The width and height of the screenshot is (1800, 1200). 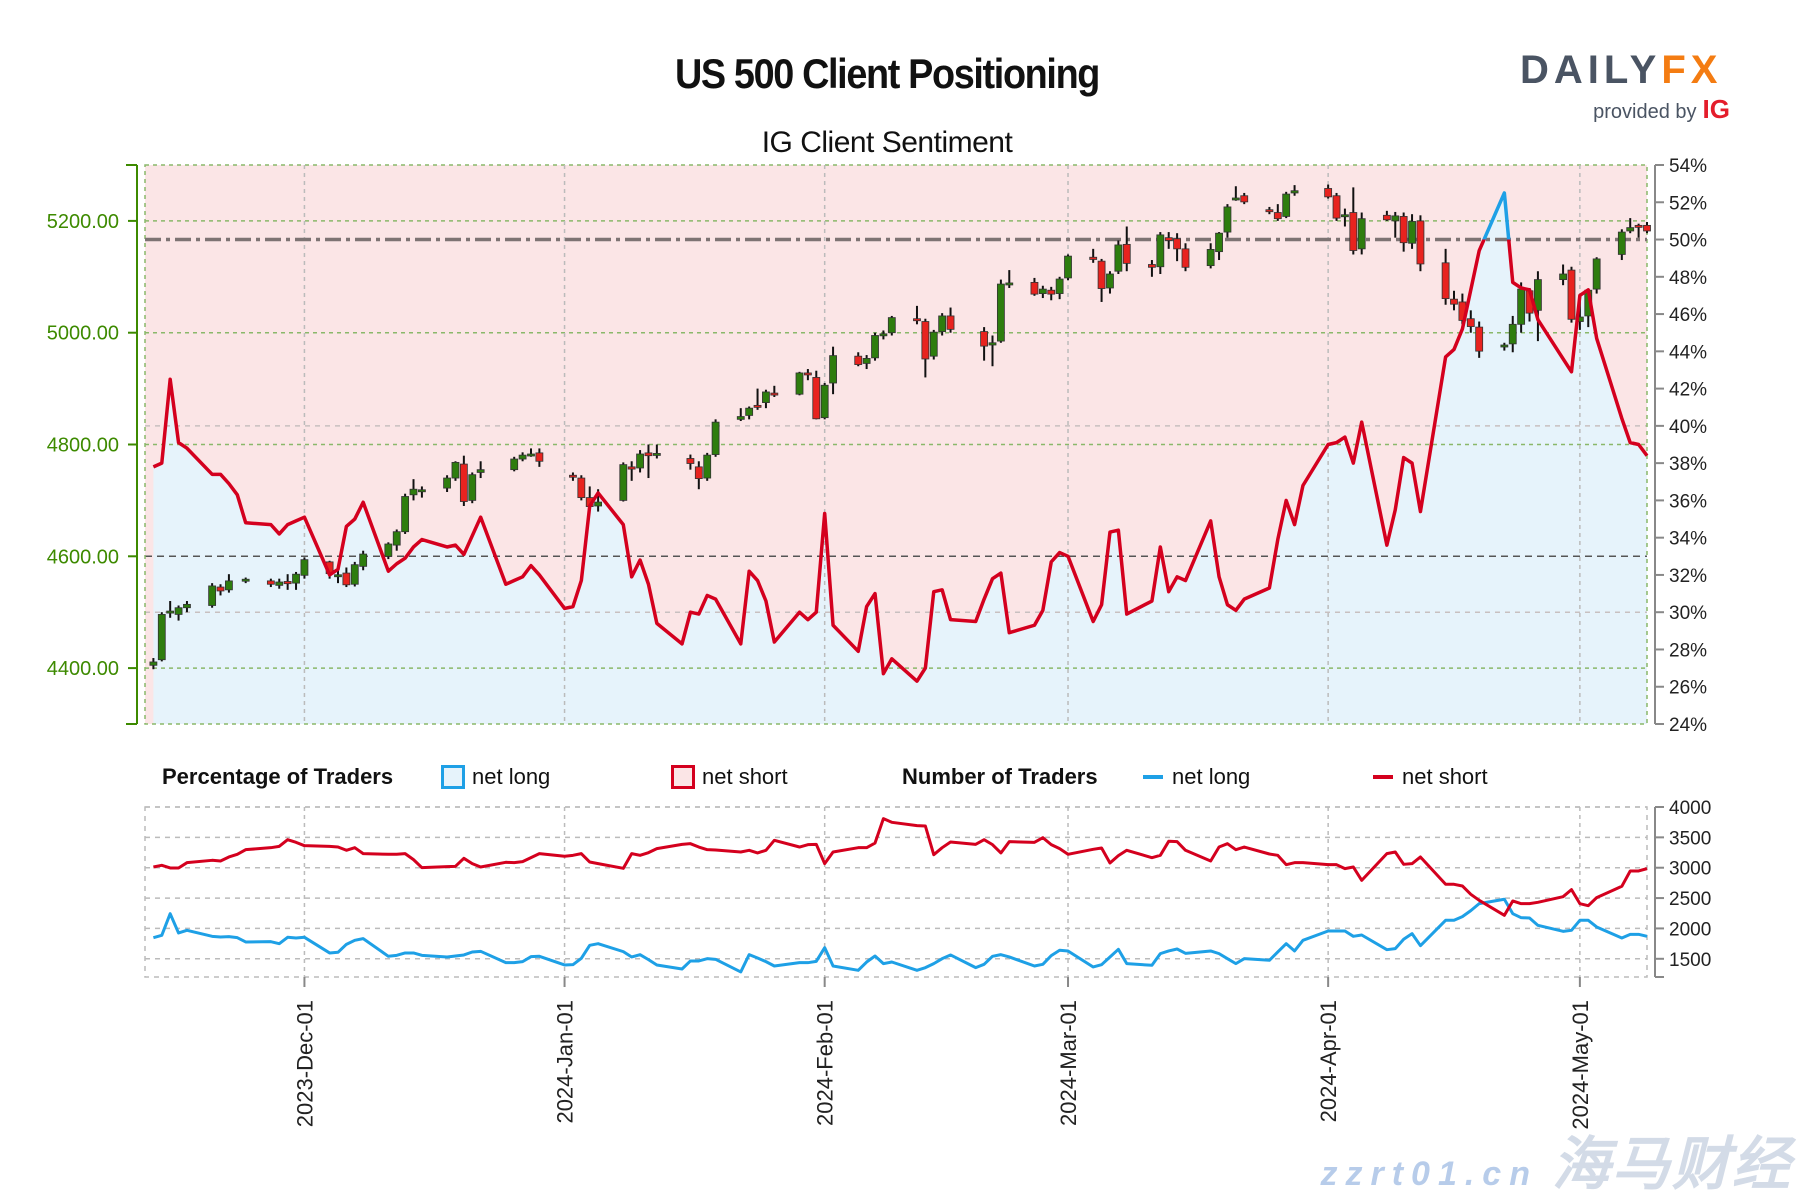 I want to click on traders-tick-label: 3500, so click(x=1690, y=838).